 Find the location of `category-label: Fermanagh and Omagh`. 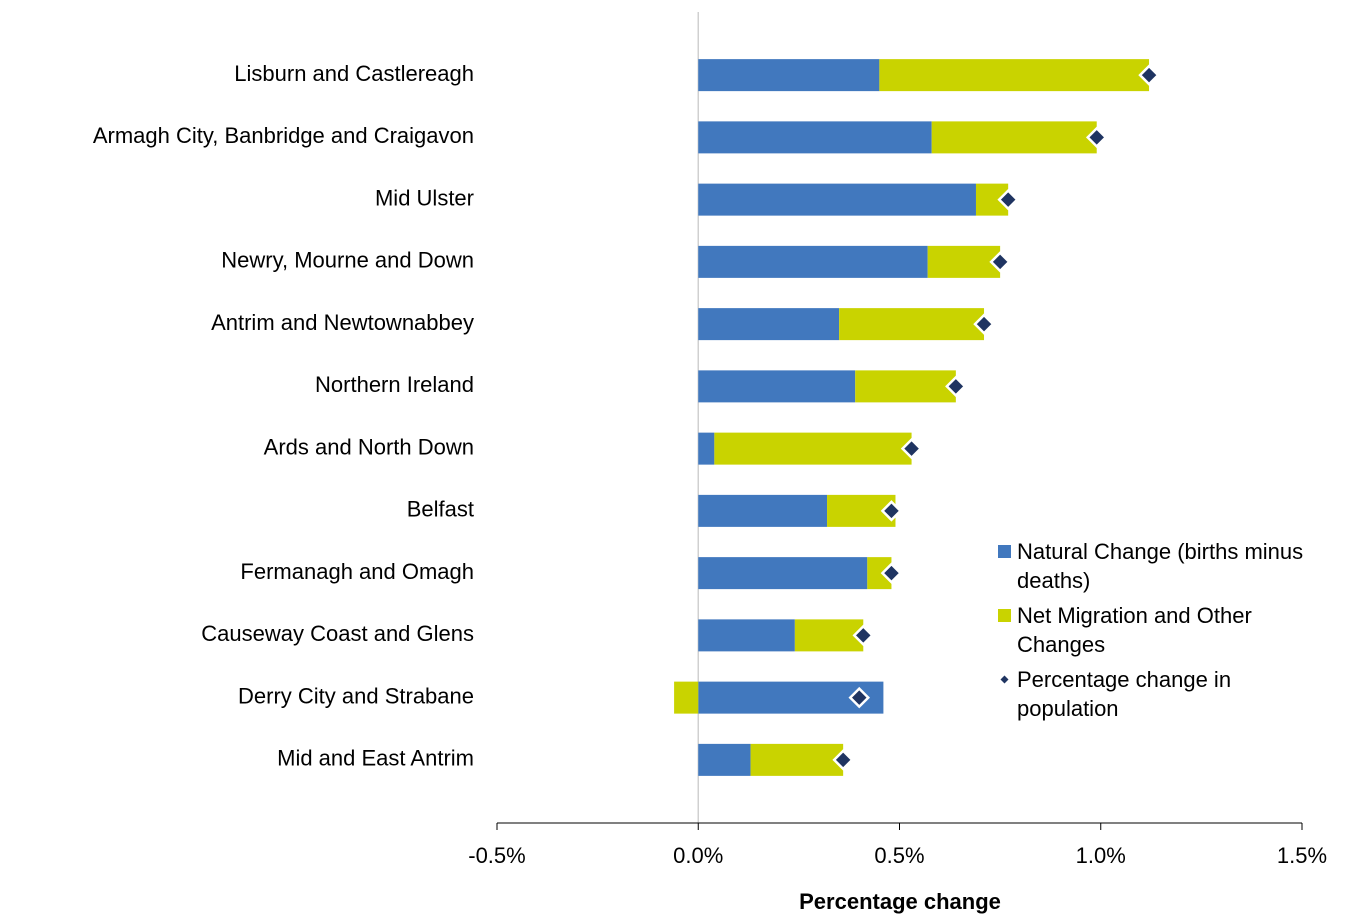

category-label: Fermanagh and Omagh is located at coordinates (357, 571).